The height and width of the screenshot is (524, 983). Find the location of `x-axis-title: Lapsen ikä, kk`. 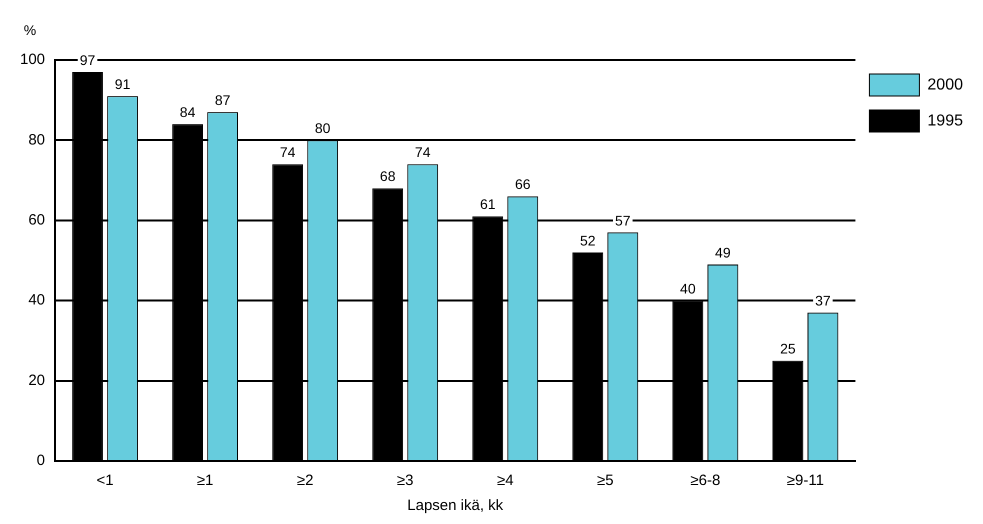

x-axis-title: Lapsen ikä, kk is located at coordinates (455, 505).